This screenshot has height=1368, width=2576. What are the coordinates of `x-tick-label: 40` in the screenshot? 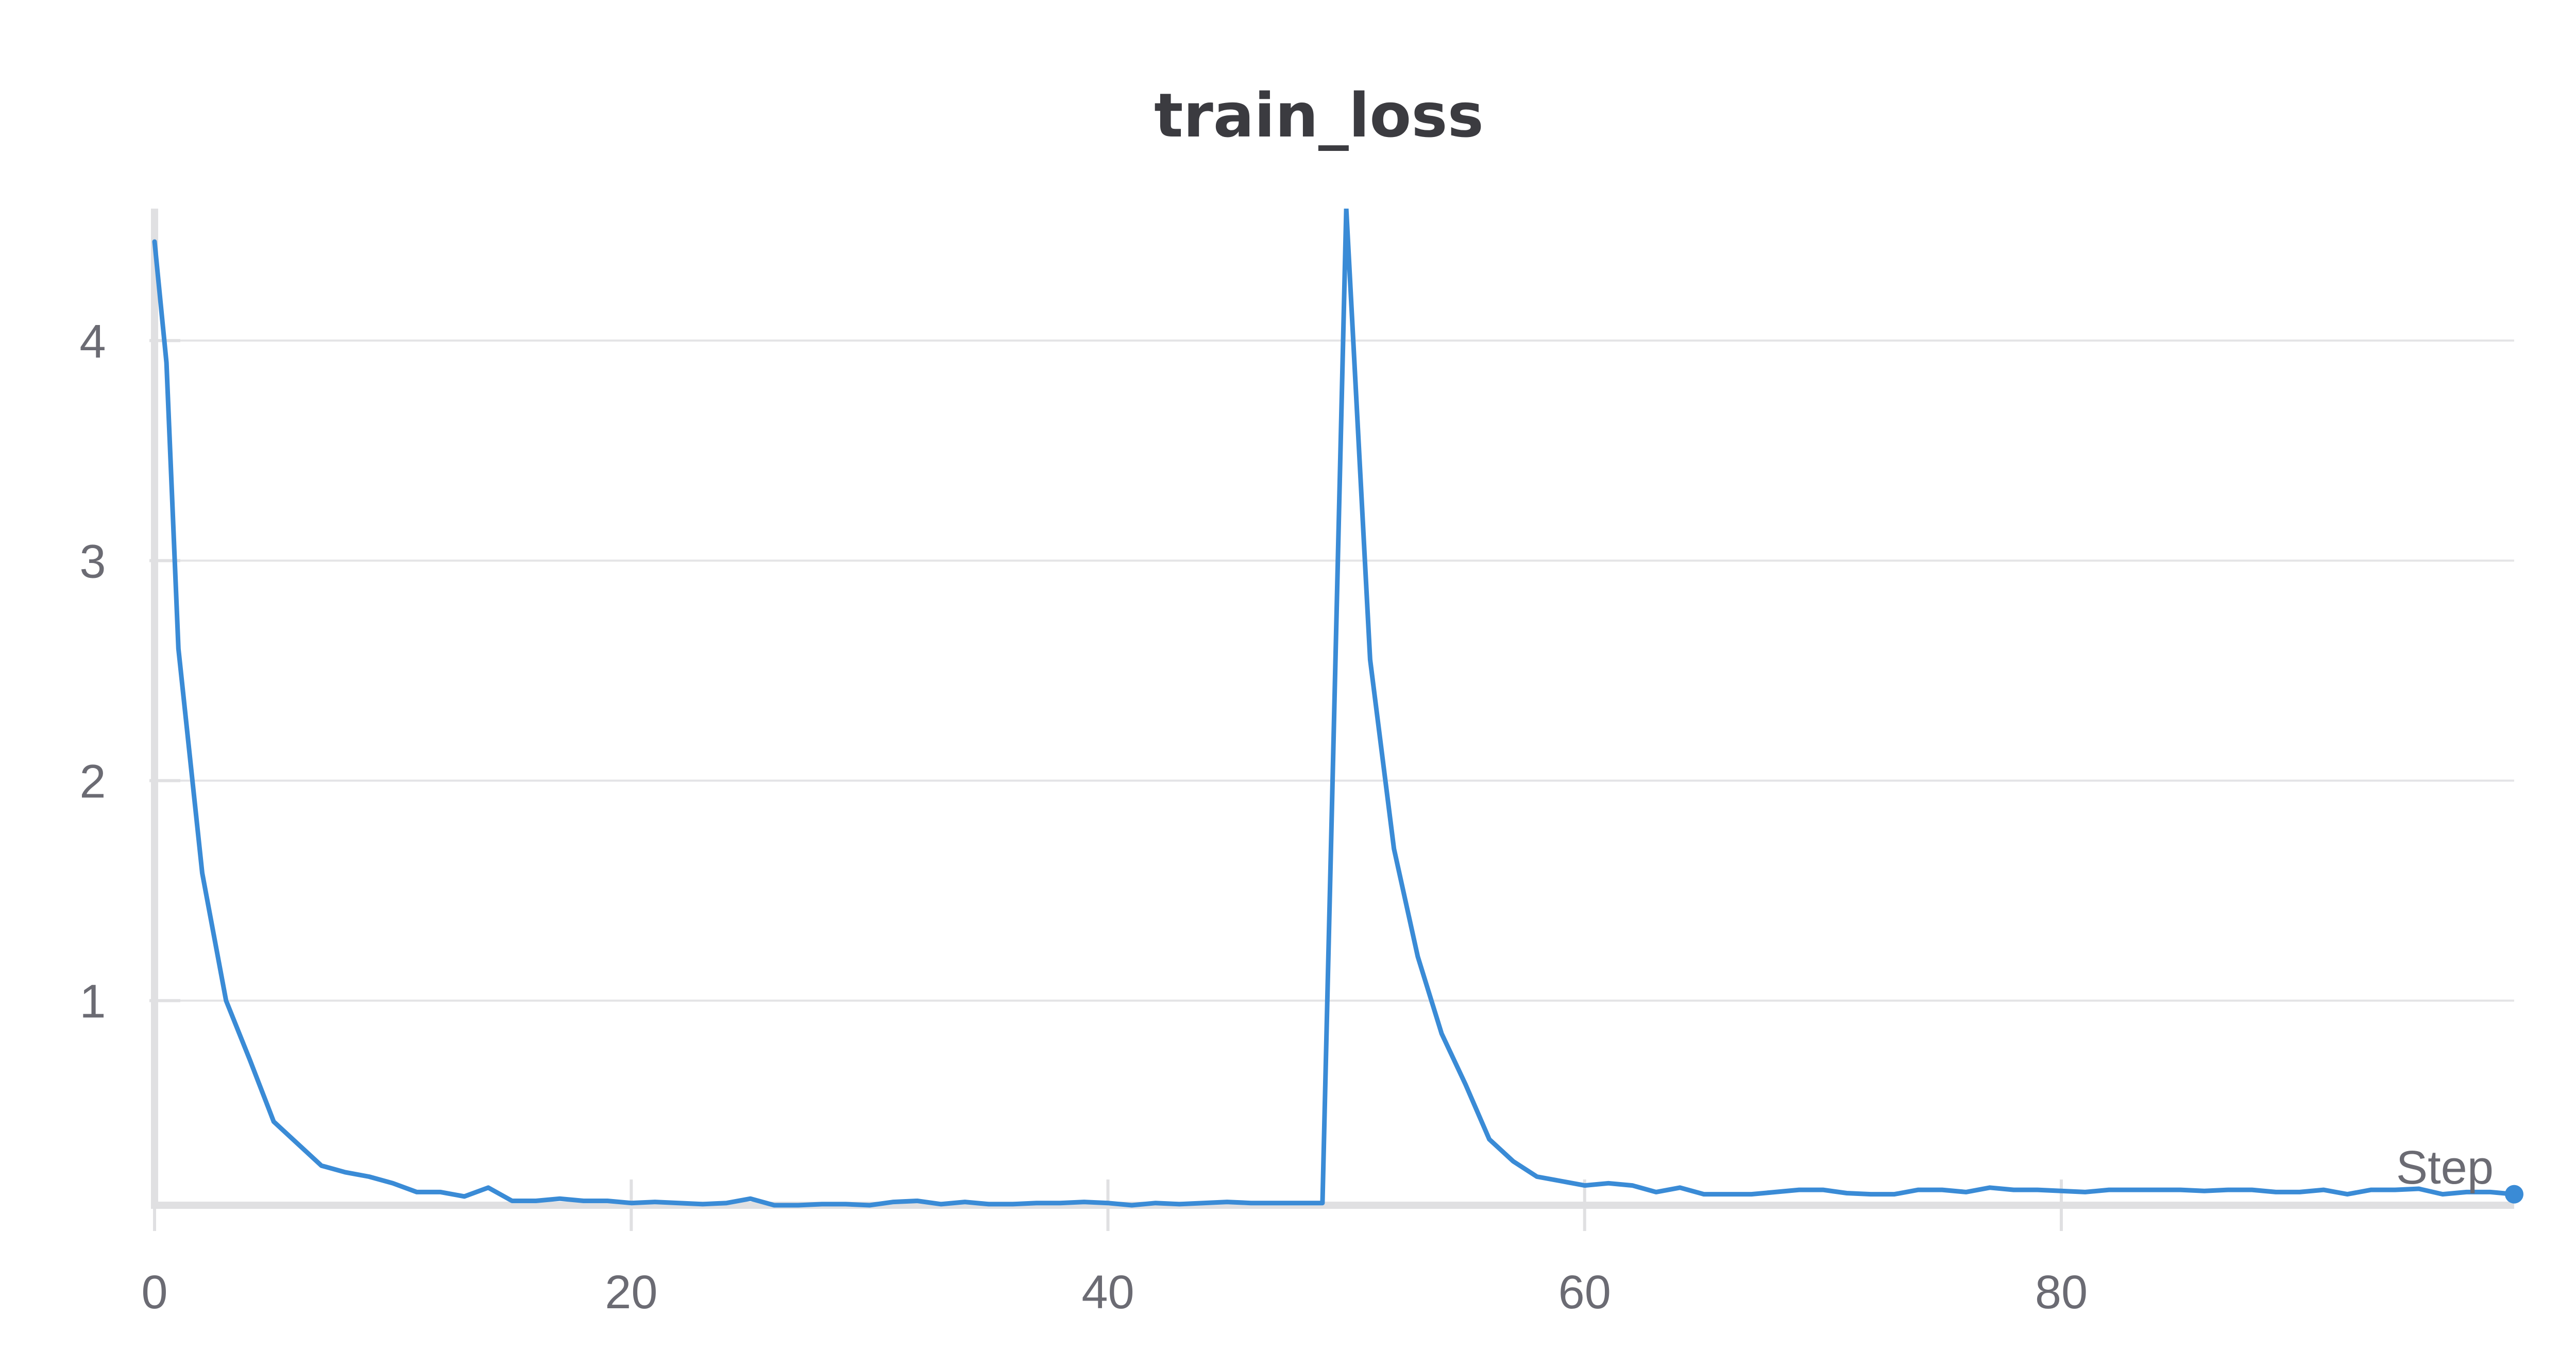 It's located at (1107, 1292).